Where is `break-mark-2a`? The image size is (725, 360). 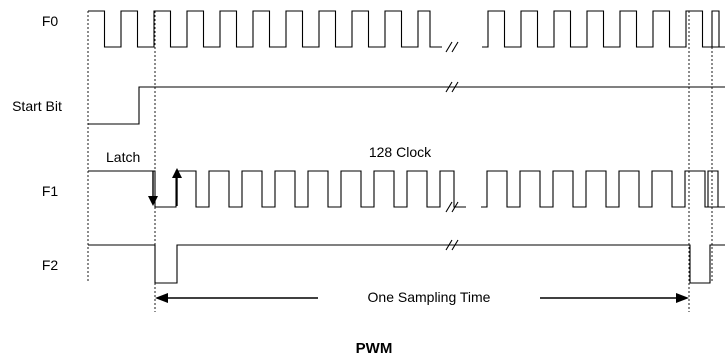 break-mark-2a is located at coordinates (449, 87).